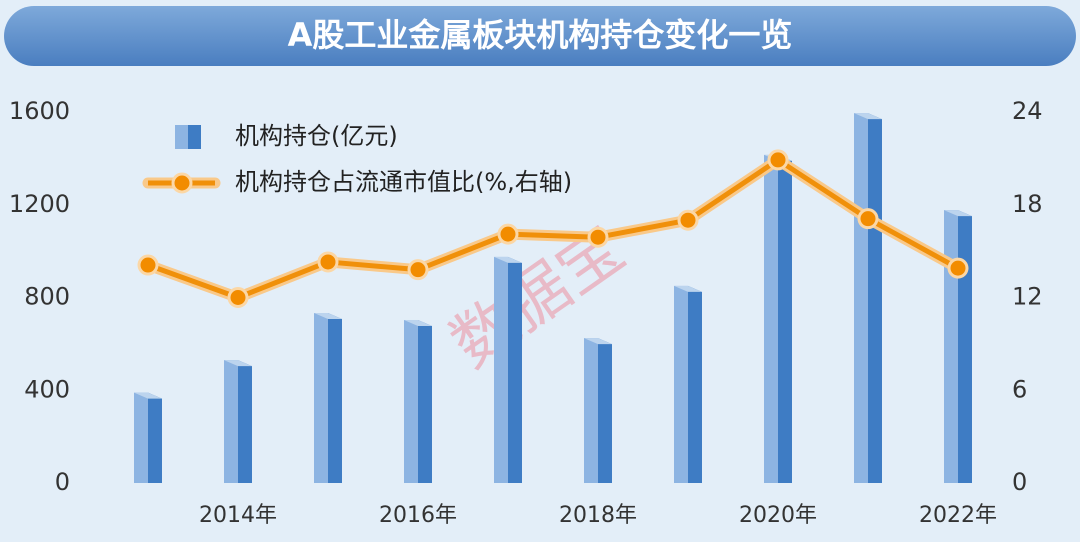  What do you see at coordinates (182, 183) in the screenshot?
I see `legend-marker` at bounding box center [182, 183].